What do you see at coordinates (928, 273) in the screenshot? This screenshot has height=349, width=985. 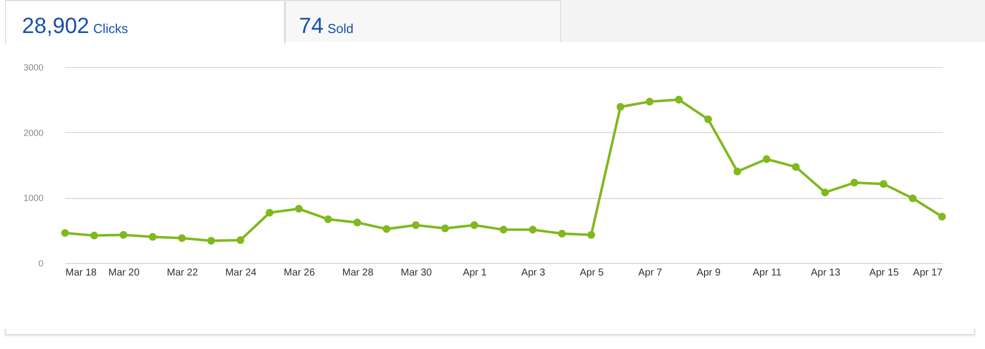 I see `x-tick-label: Apr 17` at bounding box center [928, 273].